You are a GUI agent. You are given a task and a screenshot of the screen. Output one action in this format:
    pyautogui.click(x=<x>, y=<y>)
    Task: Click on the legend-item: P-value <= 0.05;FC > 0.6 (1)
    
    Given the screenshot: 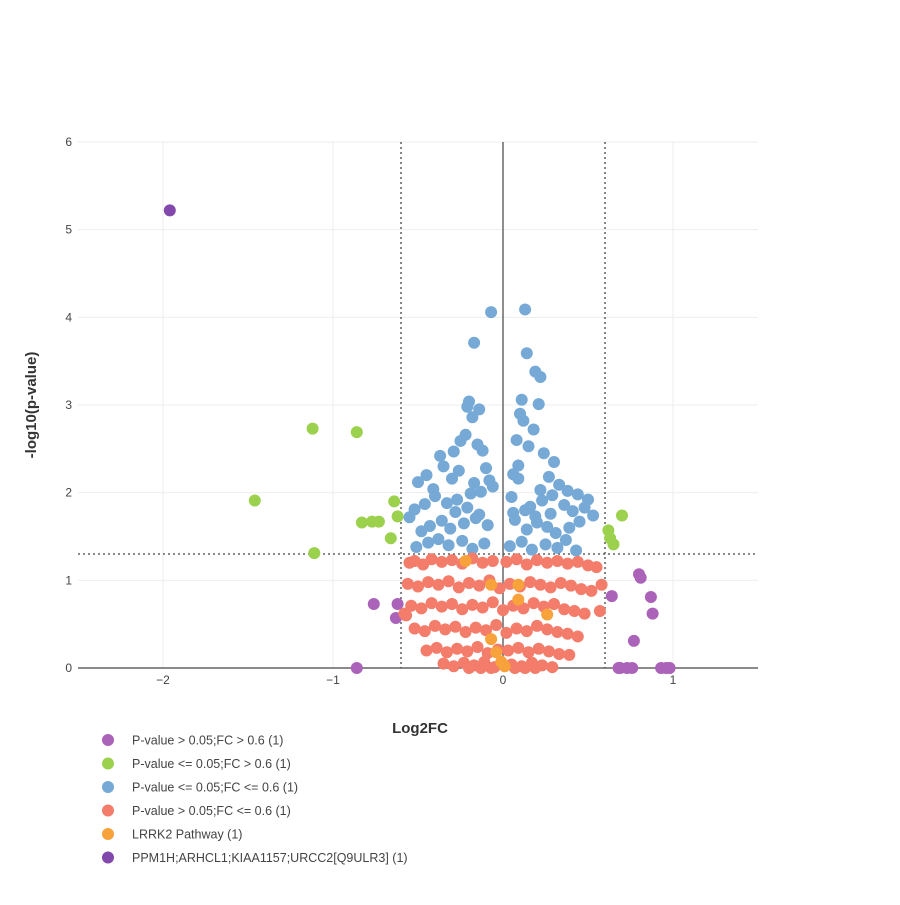 What is the action you would take?
    pyautogui.click(x=196, y=764)
    